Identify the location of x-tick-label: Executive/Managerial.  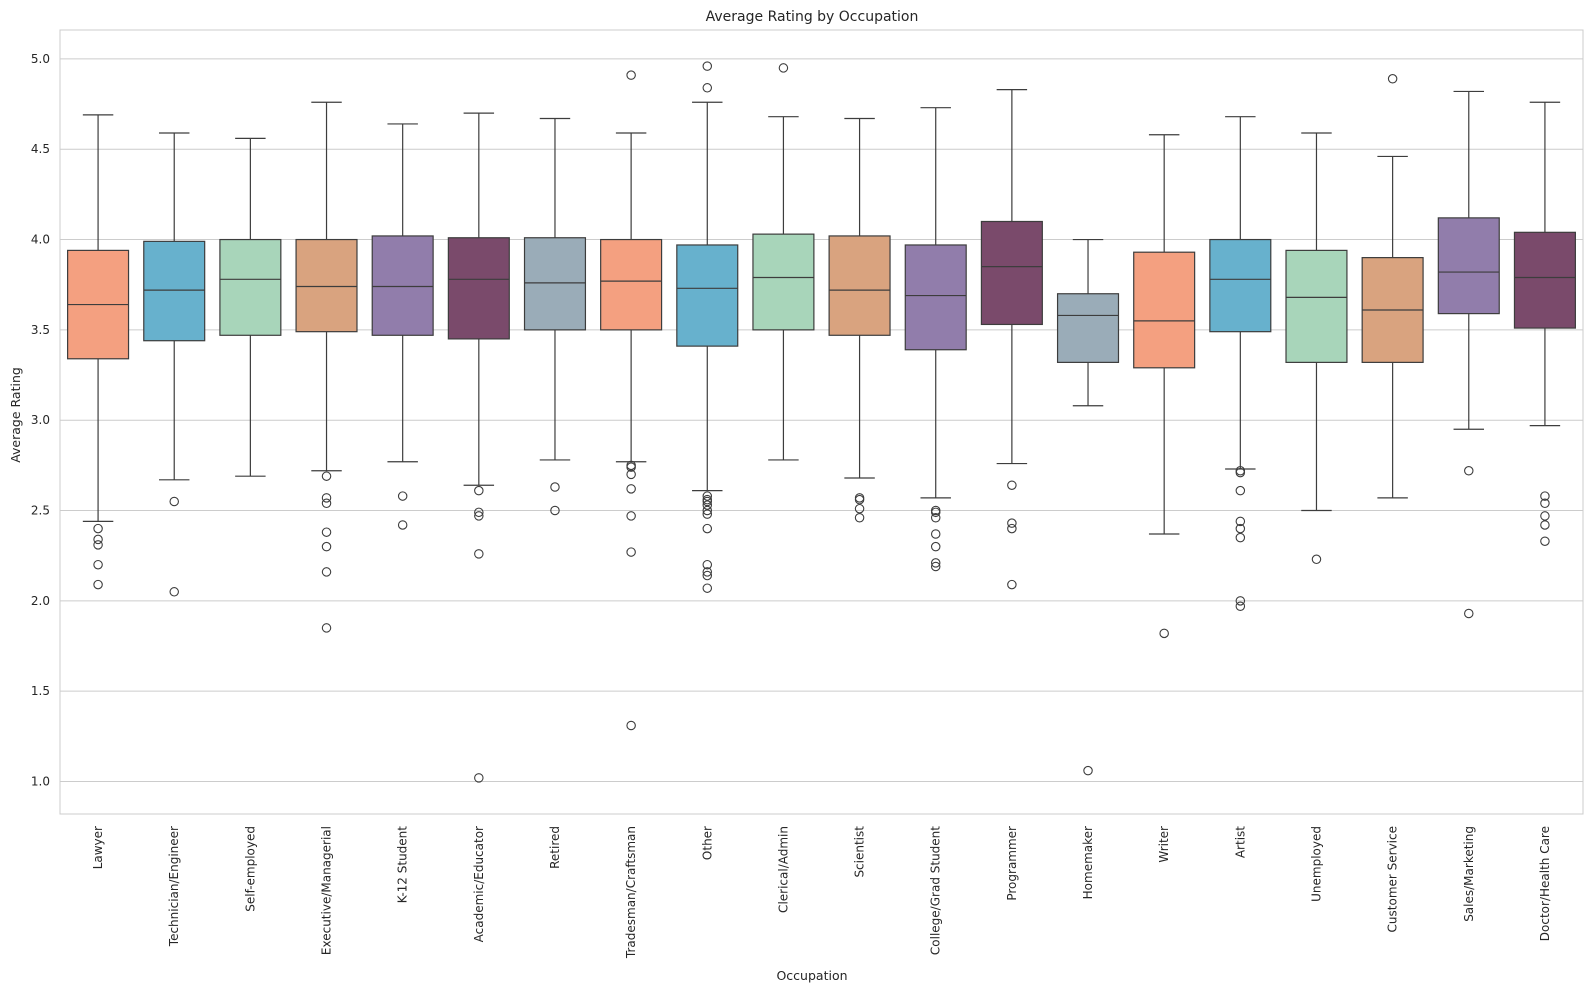
(327, 890).